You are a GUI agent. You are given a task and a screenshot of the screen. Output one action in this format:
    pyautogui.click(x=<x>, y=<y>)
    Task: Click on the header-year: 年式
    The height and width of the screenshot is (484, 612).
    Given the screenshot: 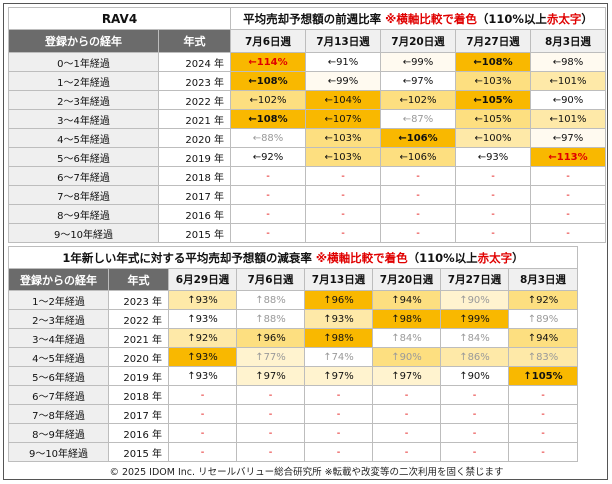 What is the action you would take?
    pyautogui.click(x=194, y=41)
    